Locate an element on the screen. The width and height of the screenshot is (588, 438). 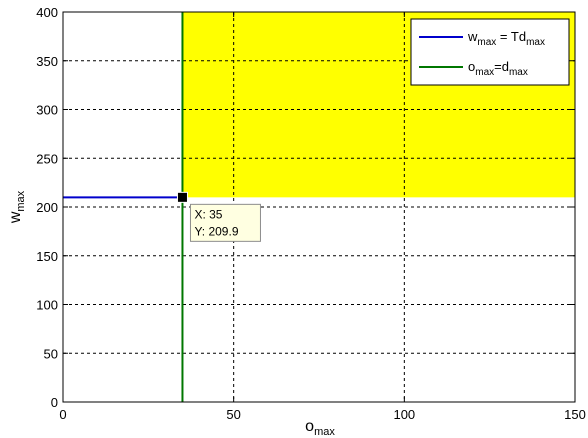
x-axis-label-sub: max is located at coordinates (324, 432).